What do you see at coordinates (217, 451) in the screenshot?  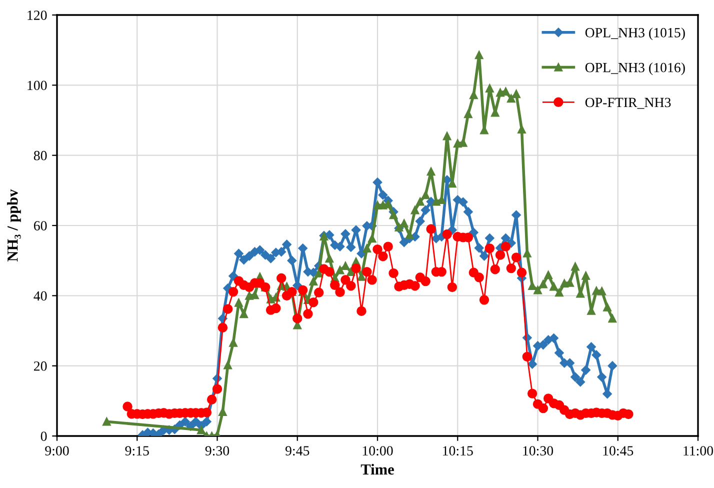 I see `x-tick-label: 9:30` at bounding box center [217, 451].